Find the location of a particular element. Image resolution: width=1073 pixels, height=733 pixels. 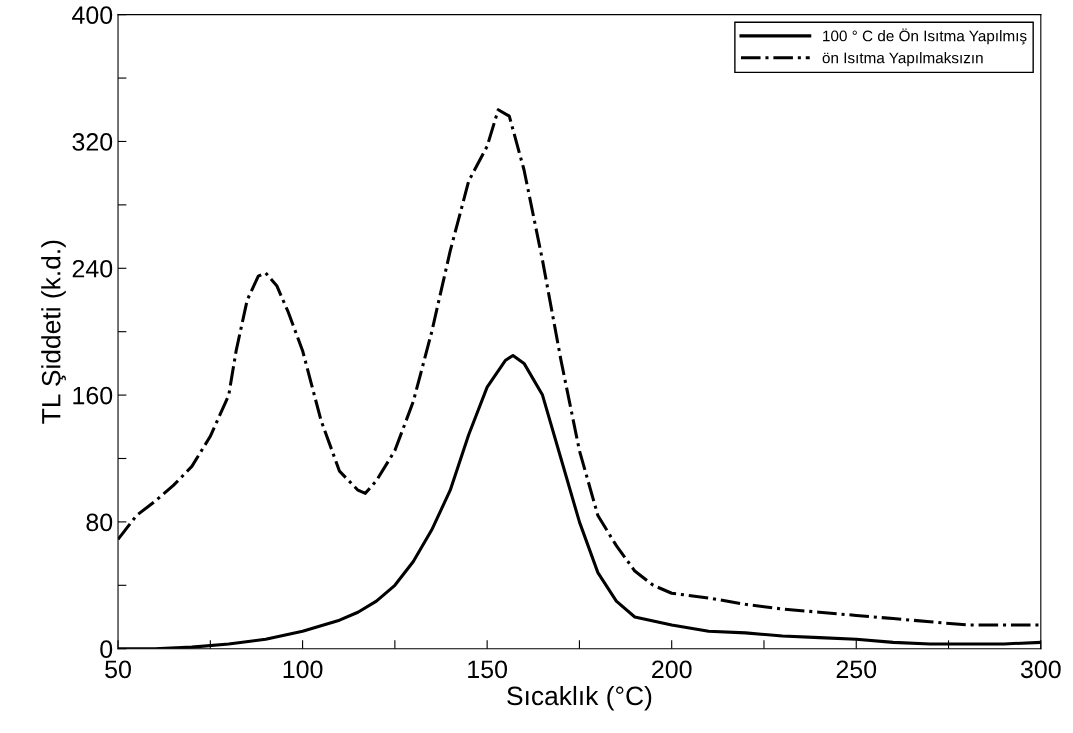

y-tick-label: 320 is located at coordinates (92, 142).